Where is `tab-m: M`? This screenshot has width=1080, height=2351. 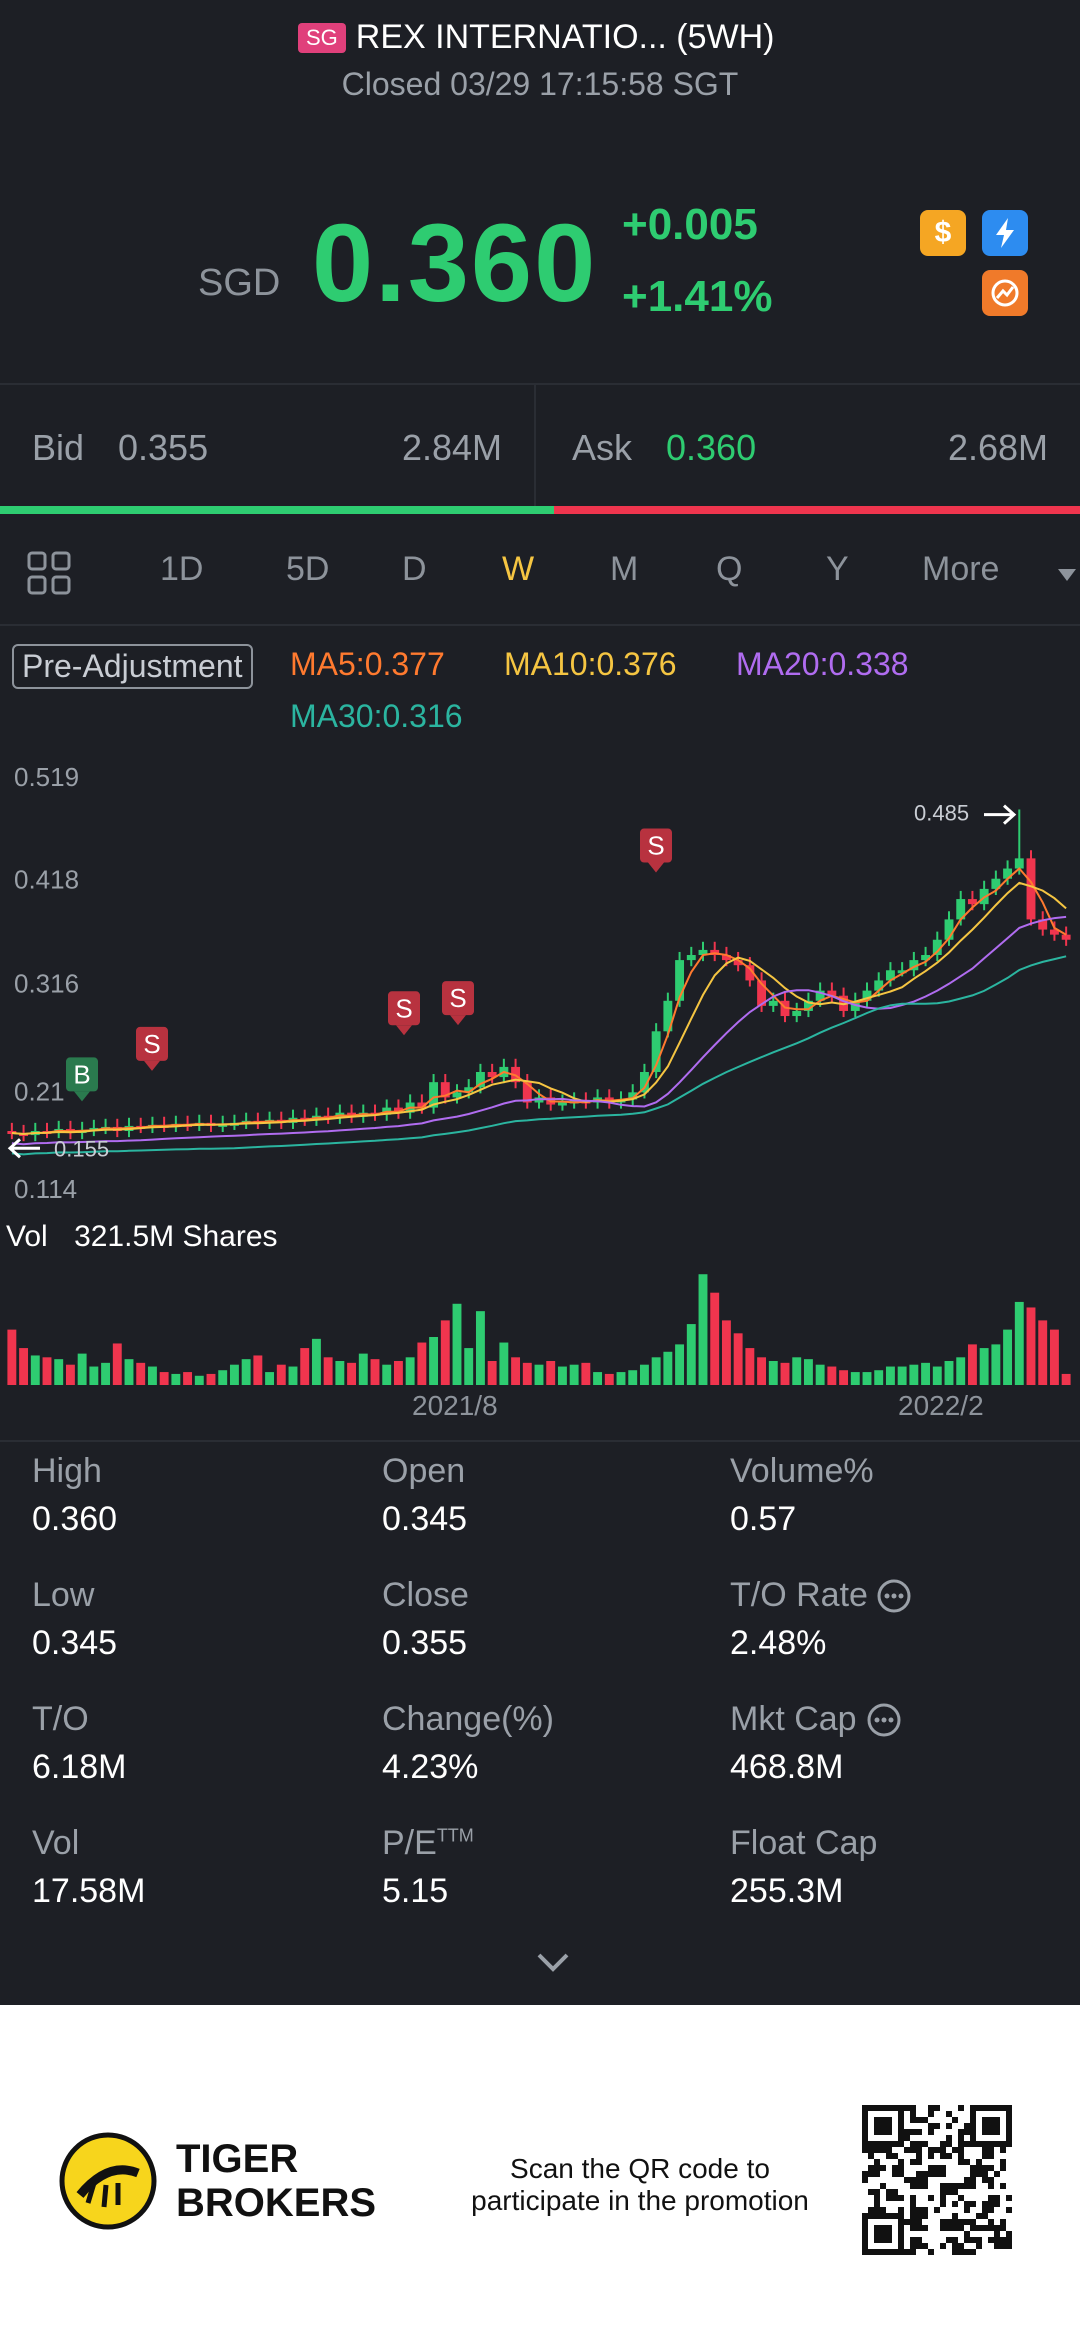
tab-m: M is located at coordinates (624, 569).